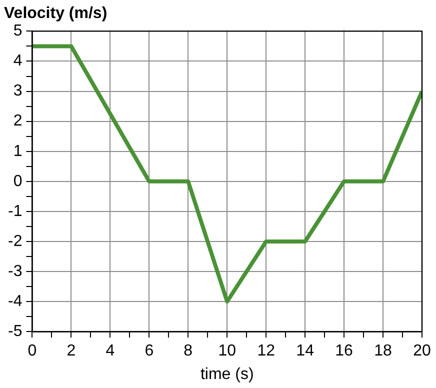 This screenshot has height=388, width=436. I want to click on x-tick-label: 6, so click(149, 351).